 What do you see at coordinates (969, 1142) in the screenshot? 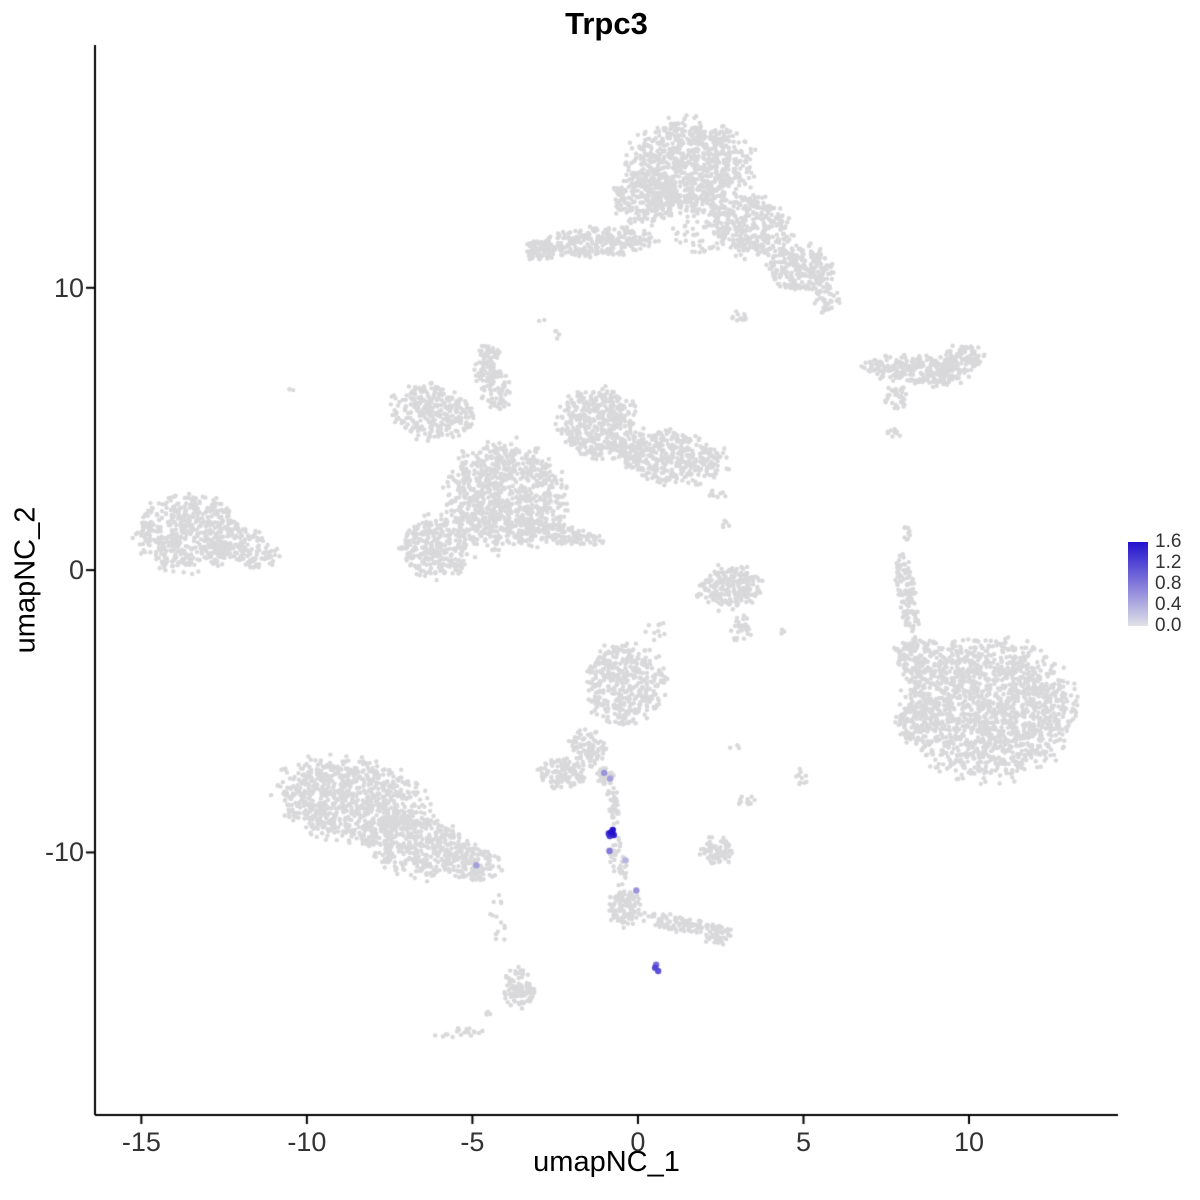
I see `x-tick-label: 10` at bounding box center [969, 1142].